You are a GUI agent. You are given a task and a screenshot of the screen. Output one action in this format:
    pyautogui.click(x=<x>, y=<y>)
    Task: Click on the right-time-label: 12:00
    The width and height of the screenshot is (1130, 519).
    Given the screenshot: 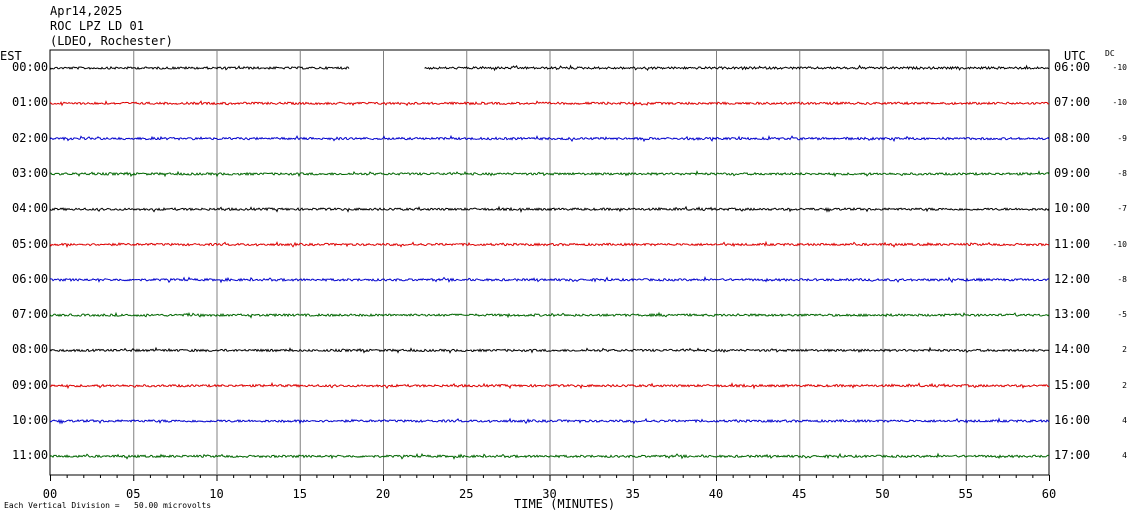 What is the action you would take?
    pyautogui.click(x=1072, y=278)
    